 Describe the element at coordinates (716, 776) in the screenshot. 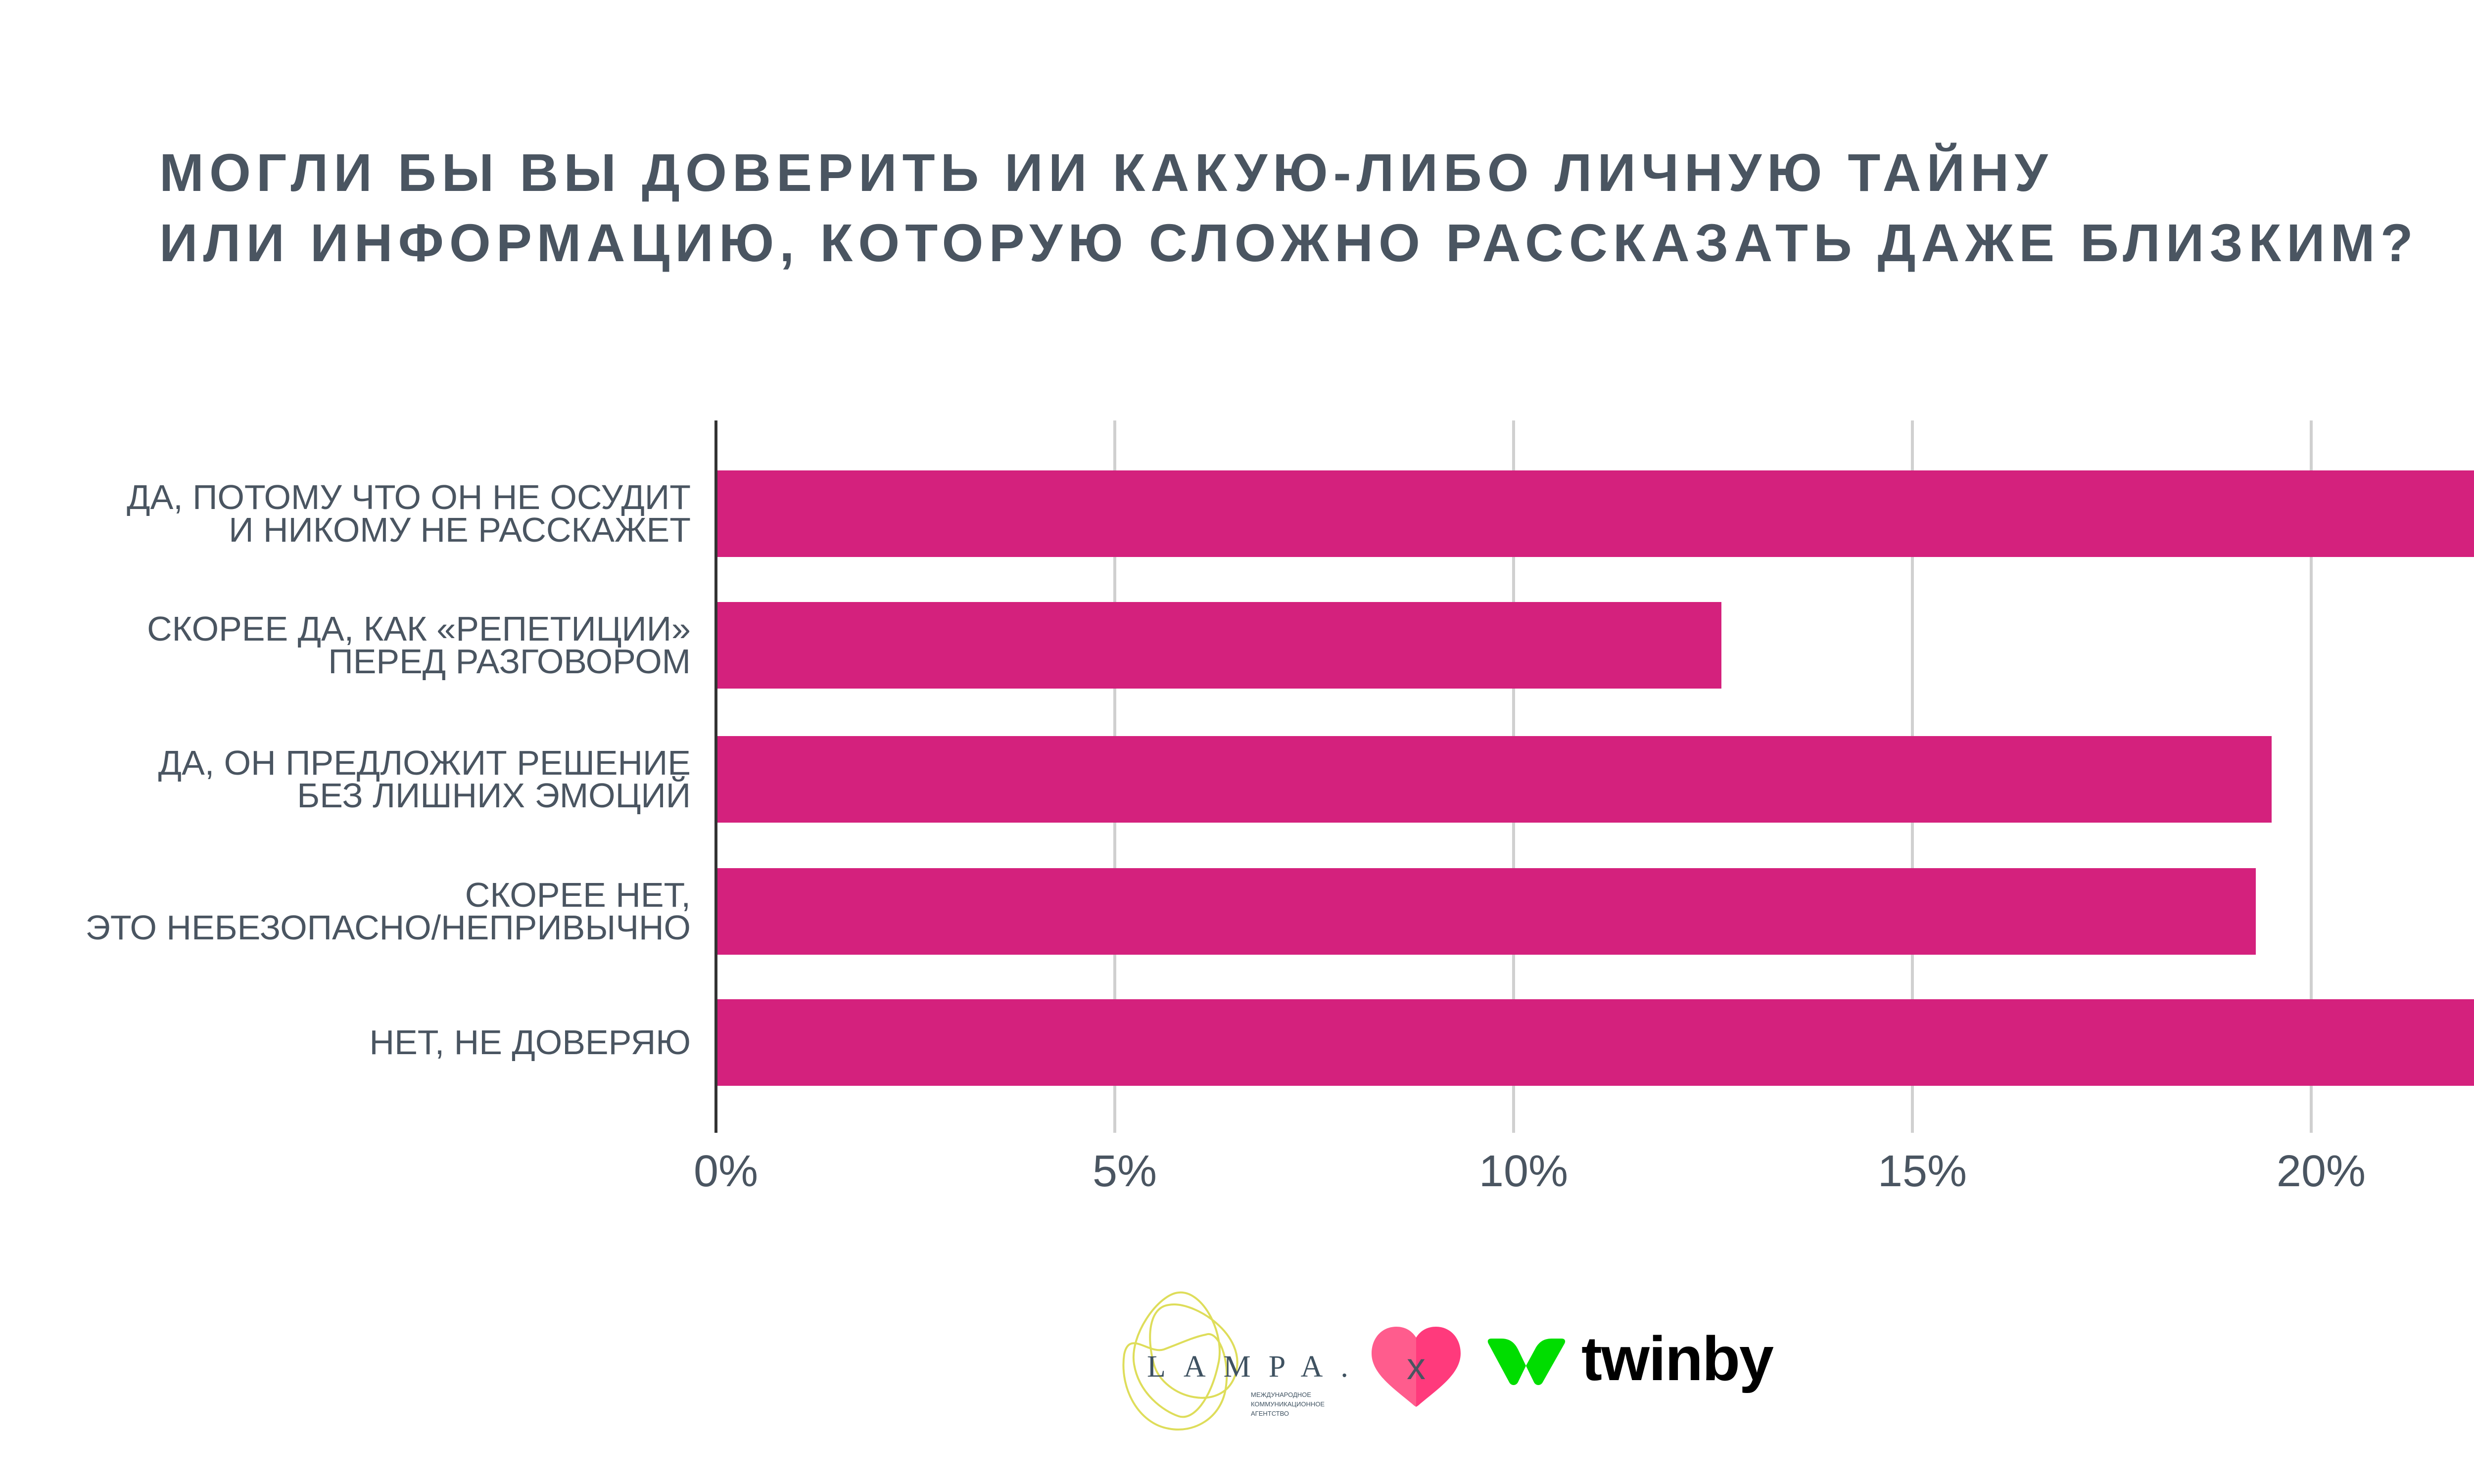

I see `y-axis-line` at that location.